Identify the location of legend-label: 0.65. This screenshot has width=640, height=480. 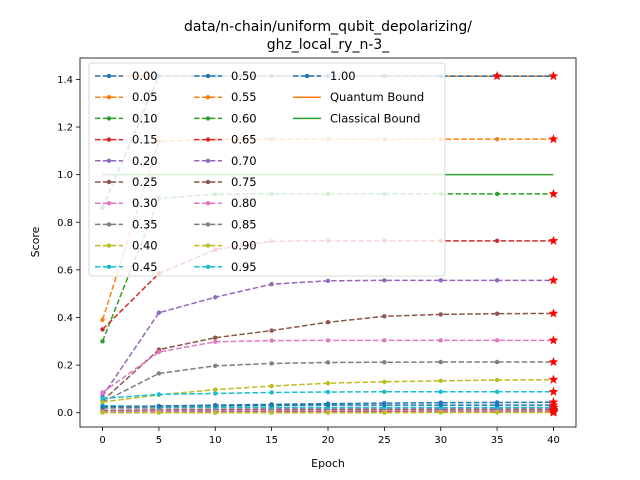
(244, 140).